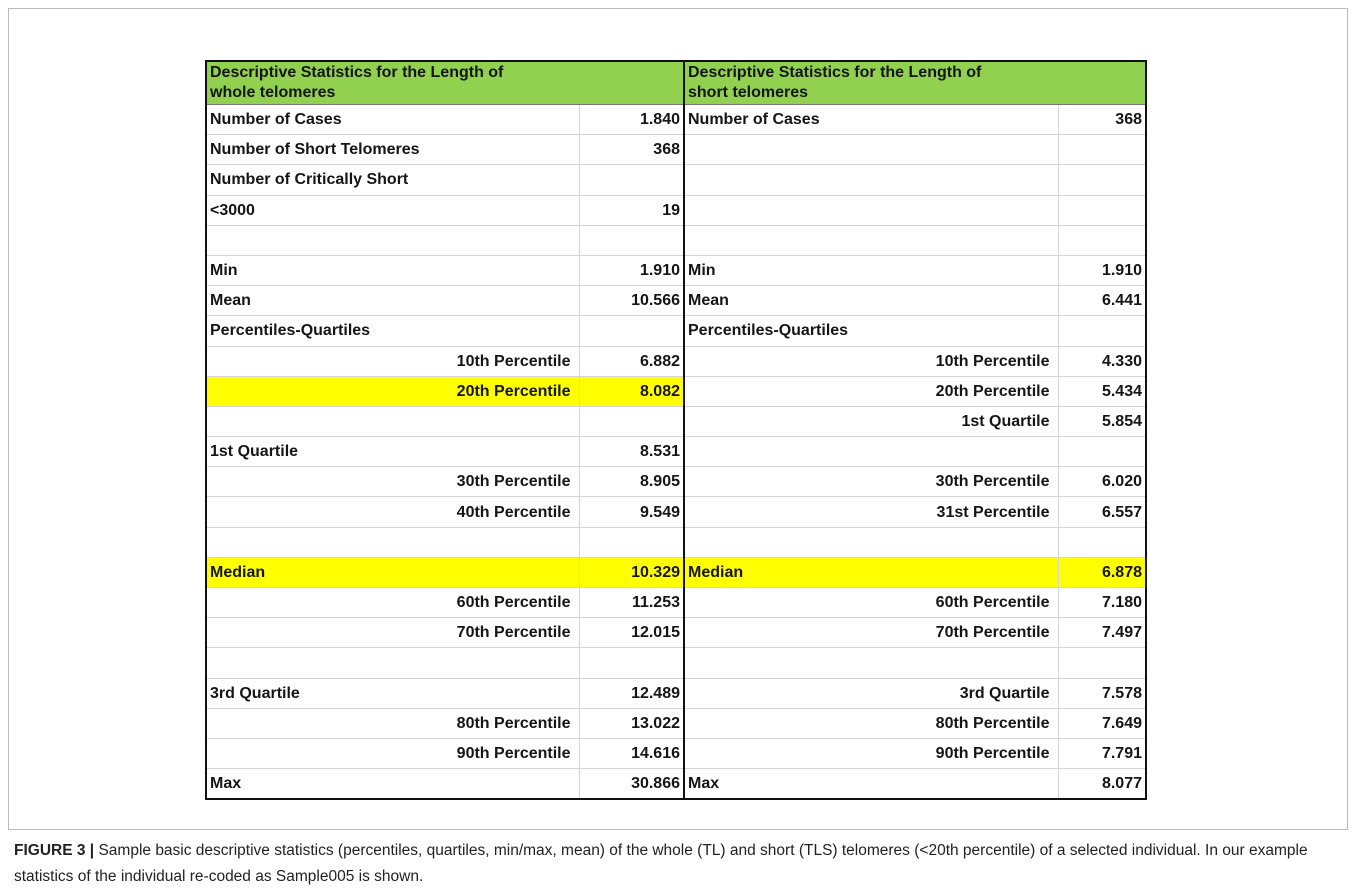 Image resolution: width=1357 pixels, height=890 pixels. What do you see at coordinates (871, 573) in the screenshot?
I see `label-cell: Median` at bounding box center [871, 573].